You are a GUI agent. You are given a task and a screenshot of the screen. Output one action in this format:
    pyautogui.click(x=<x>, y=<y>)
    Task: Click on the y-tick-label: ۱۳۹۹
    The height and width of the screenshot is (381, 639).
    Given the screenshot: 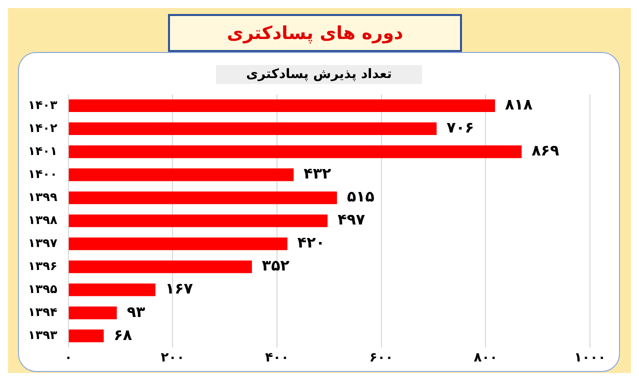 What is the action you would take?
    pyautogui.click(x=43, y=197)
    